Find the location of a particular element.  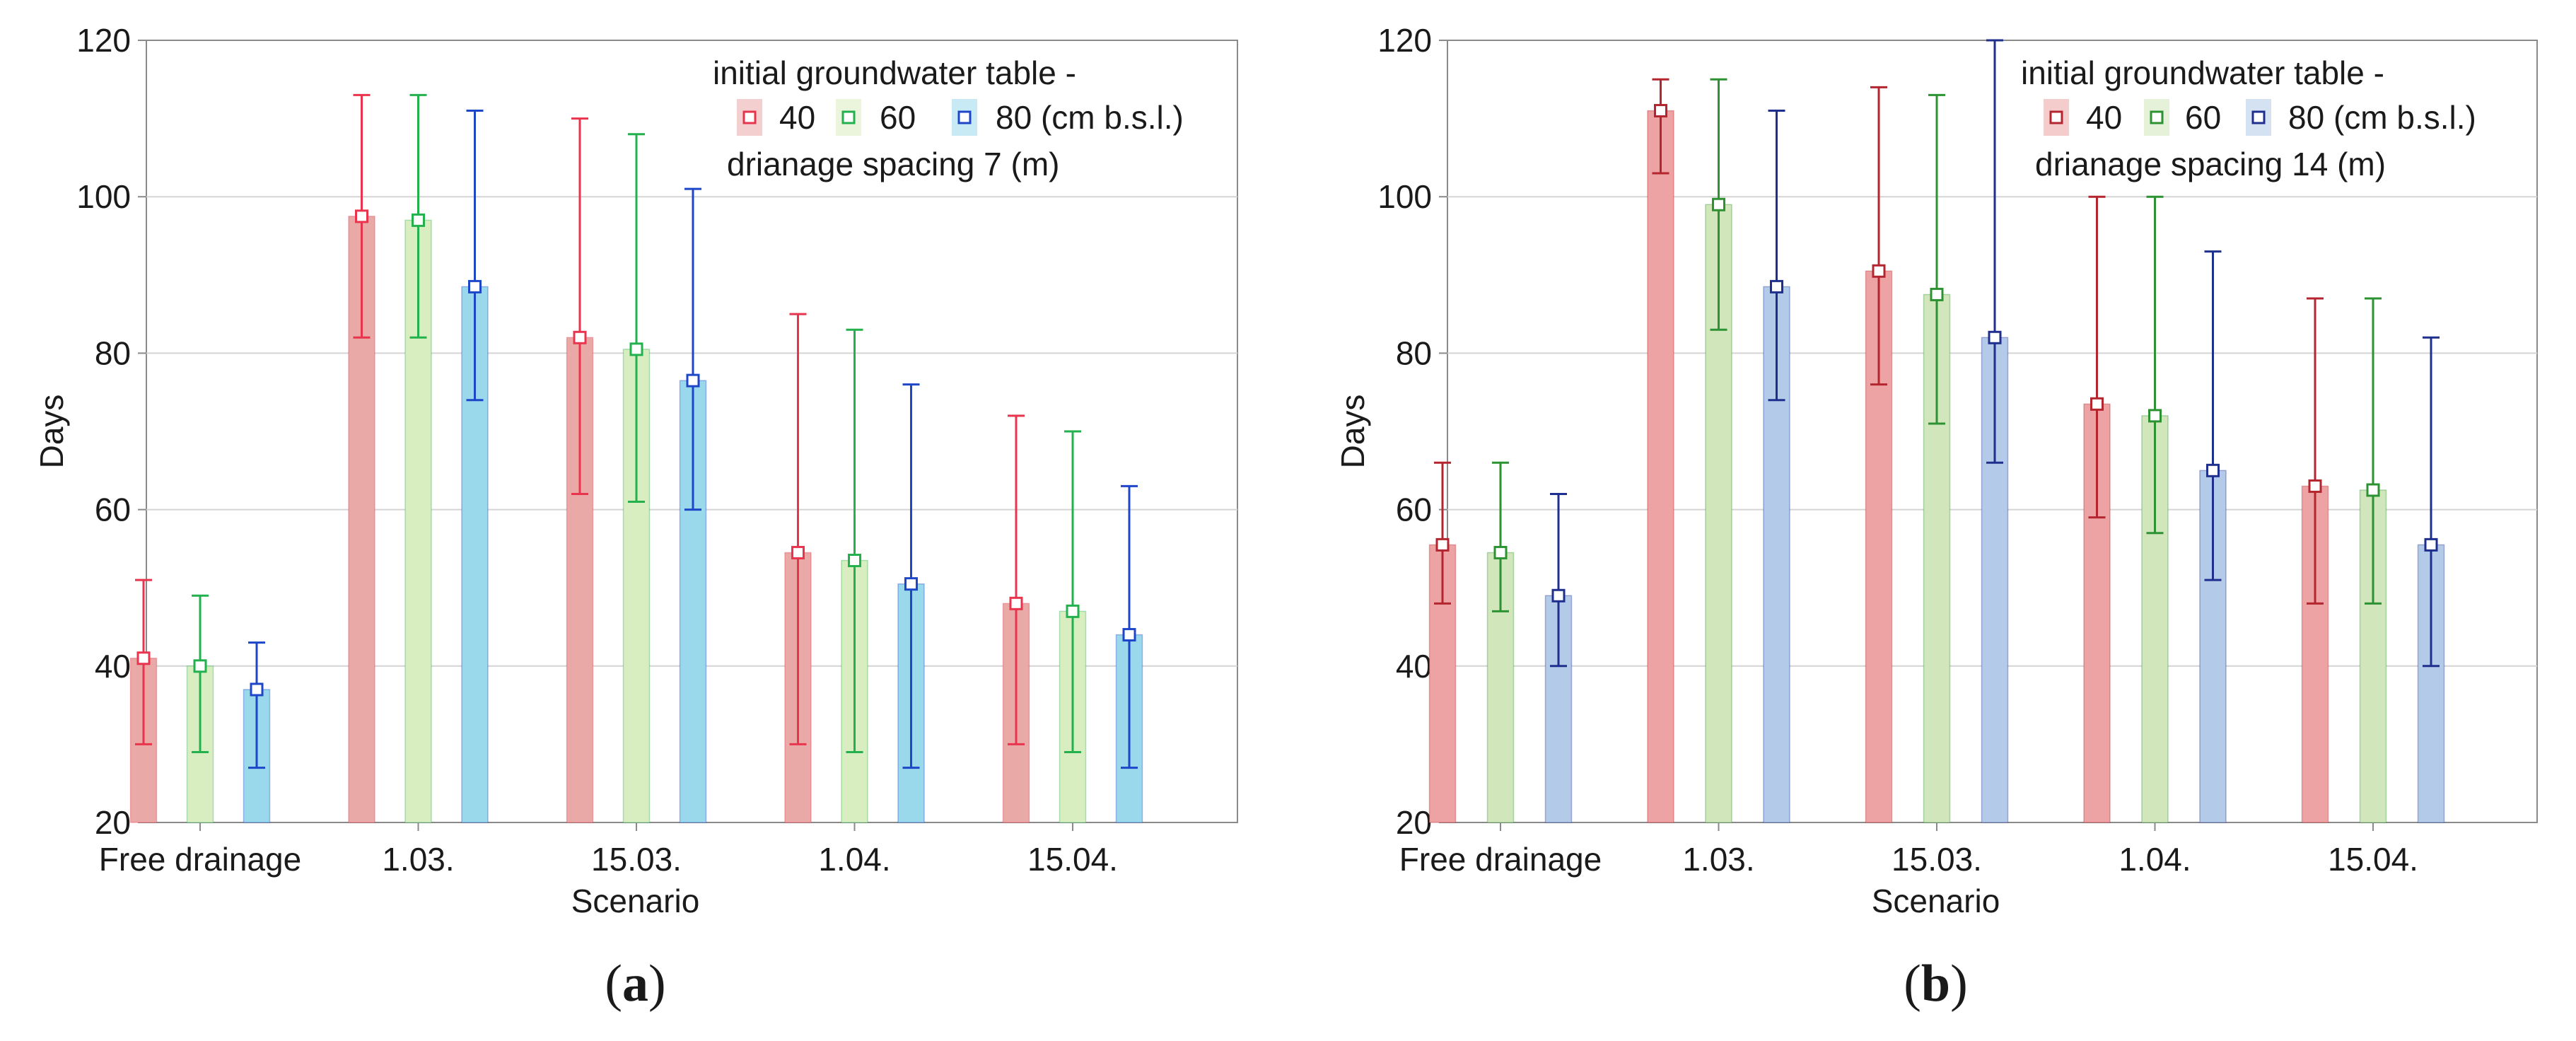

panel-label: (a) is located at coordinates (635, 984).